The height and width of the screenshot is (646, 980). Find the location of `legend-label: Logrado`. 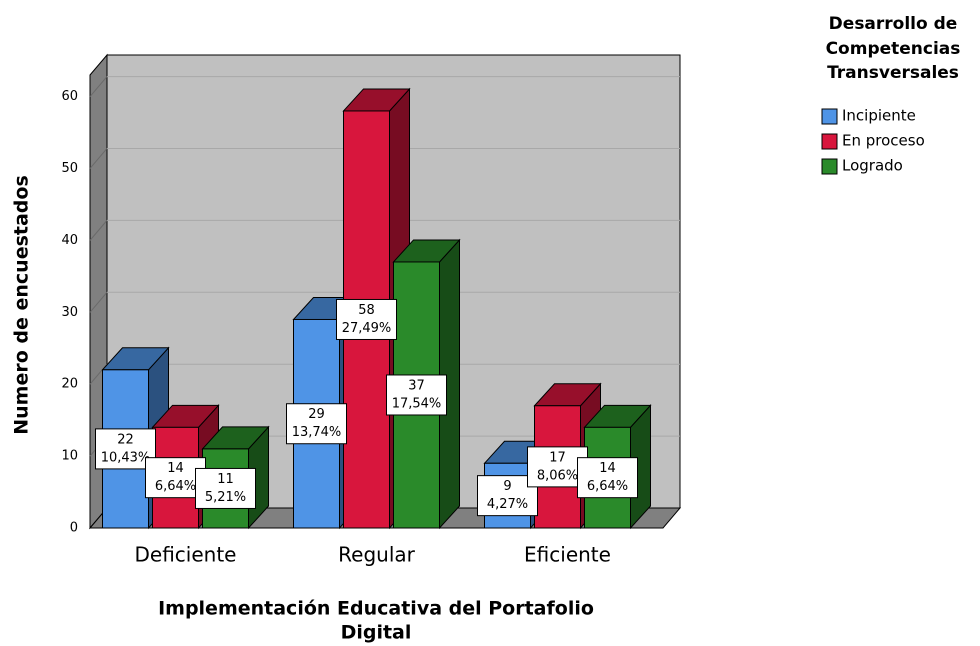

legend-label: Logrado is located at coordinates (872, 166).